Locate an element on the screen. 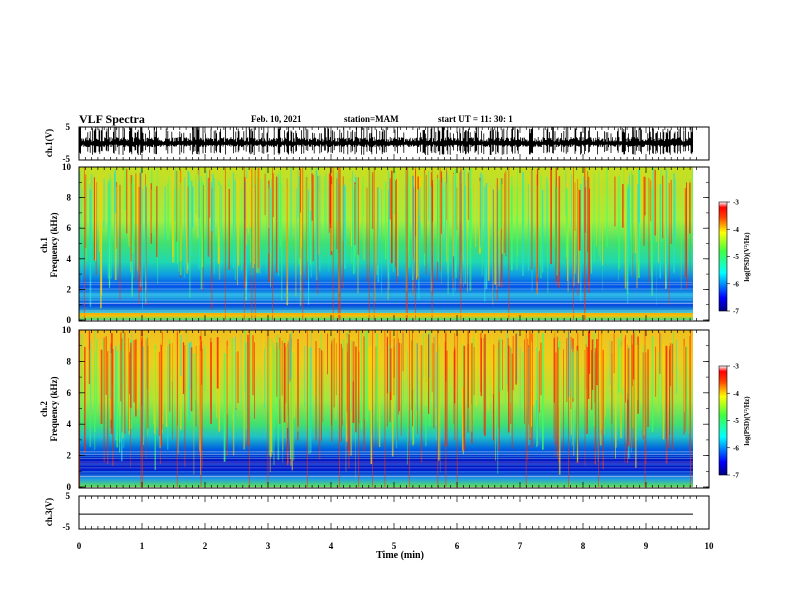  time-axis-tick-label: 1 is located at coordinates (142, 546).